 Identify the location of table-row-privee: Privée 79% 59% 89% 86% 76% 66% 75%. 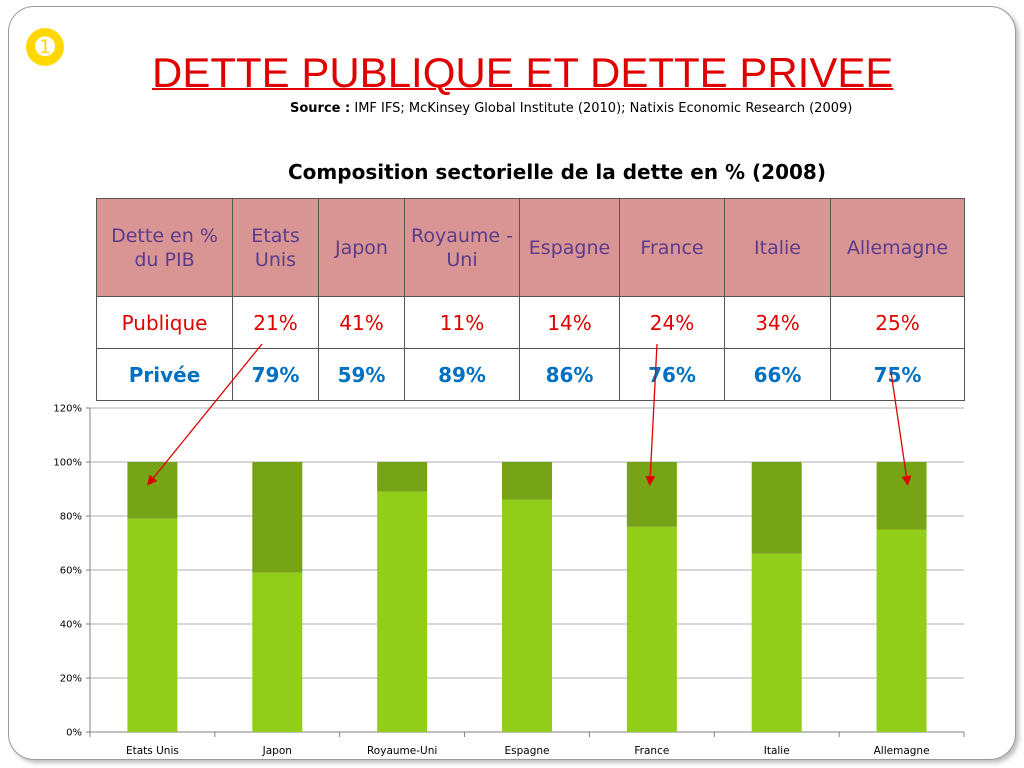
(530, 374).